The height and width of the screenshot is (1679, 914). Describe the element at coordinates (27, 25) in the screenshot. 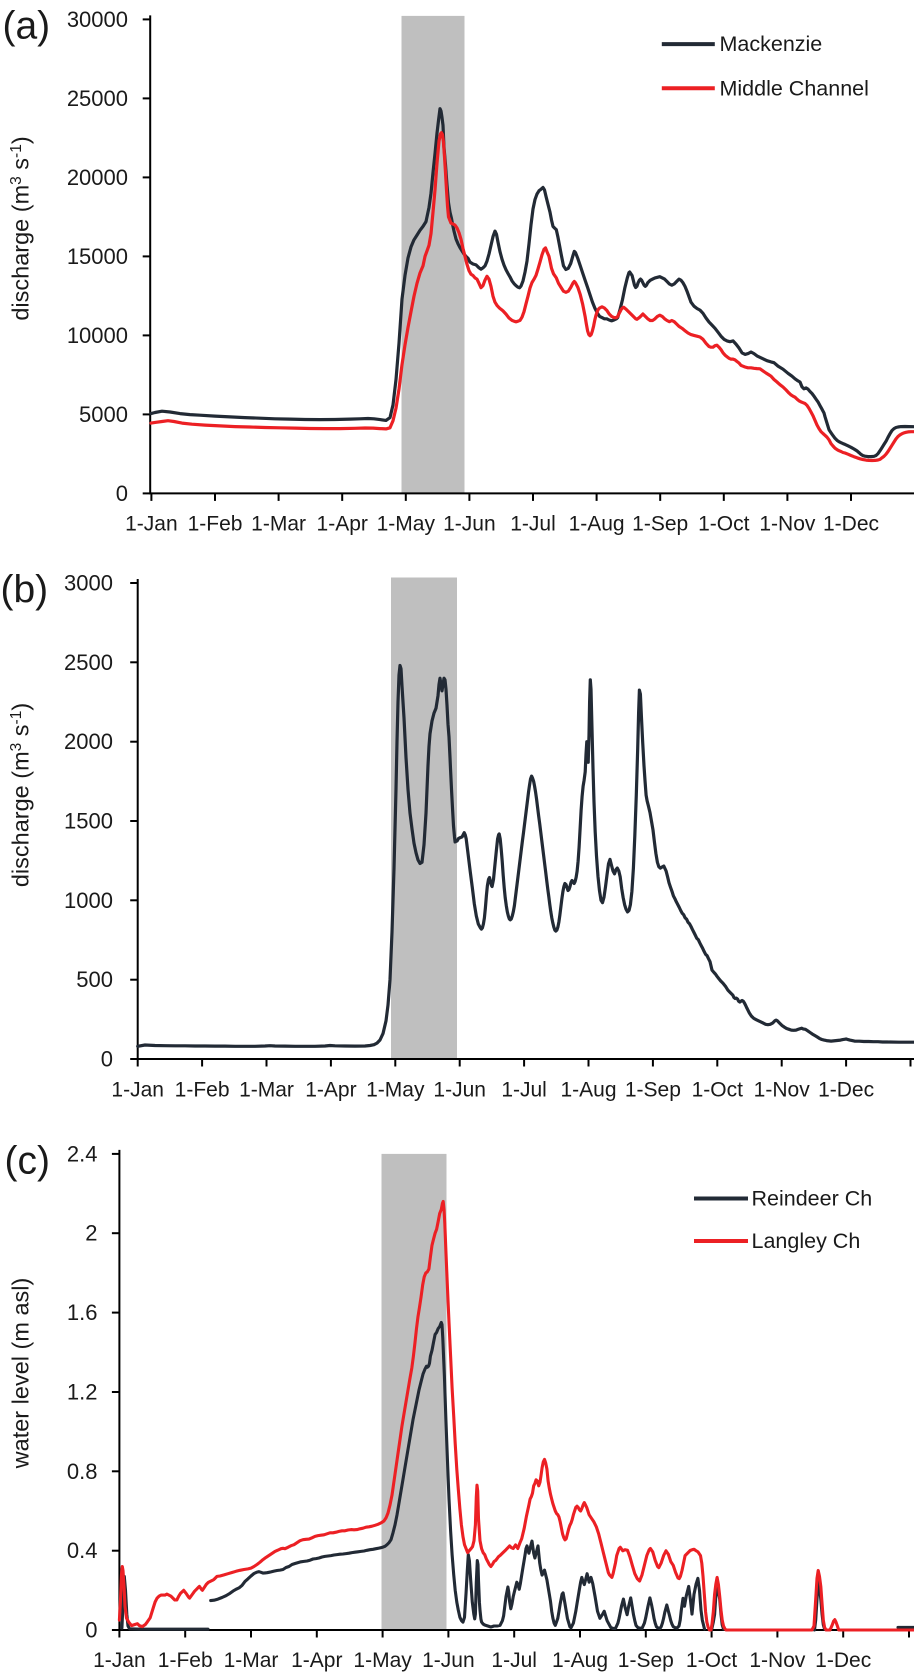

I see `svg-text: (a)` at that location.